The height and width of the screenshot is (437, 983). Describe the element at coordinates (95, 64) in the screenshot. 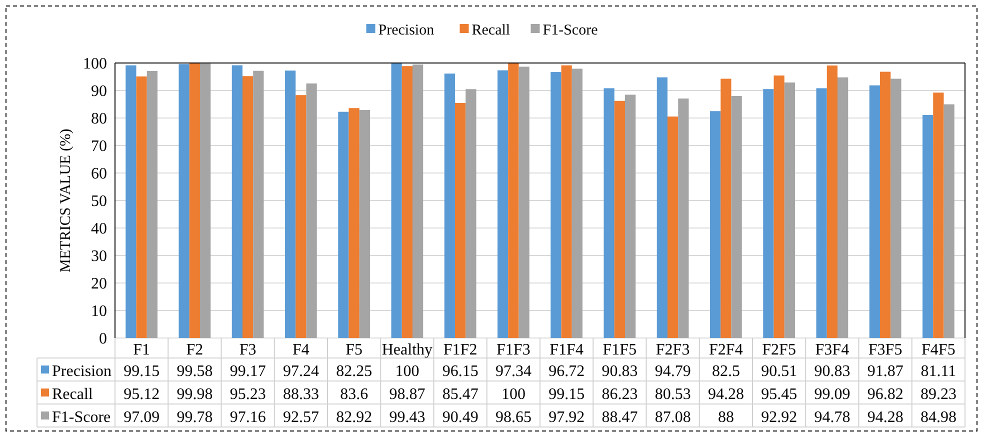

I see `y-tick-label: 100` at that location.